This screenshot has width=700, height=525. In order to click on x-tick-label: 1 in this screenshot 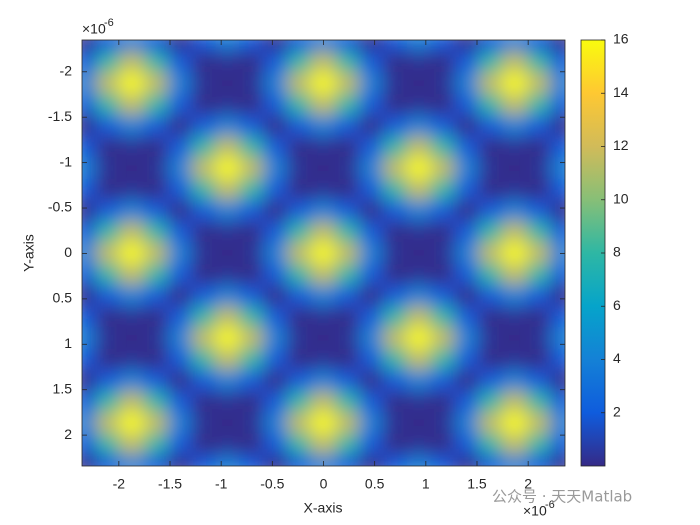, I will do `click(426, 484)`.